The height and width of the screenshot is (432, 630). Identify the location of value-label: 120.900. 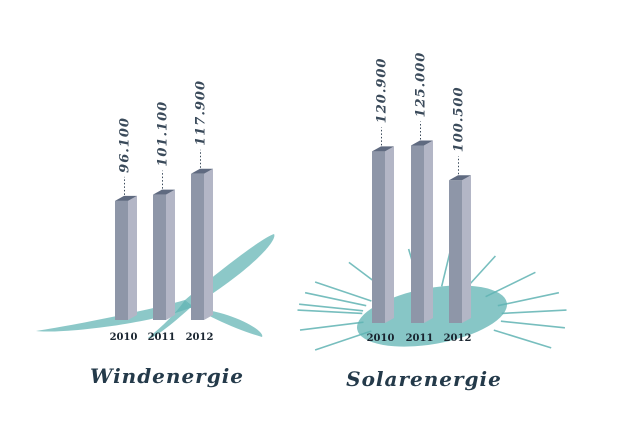
(382, 91).